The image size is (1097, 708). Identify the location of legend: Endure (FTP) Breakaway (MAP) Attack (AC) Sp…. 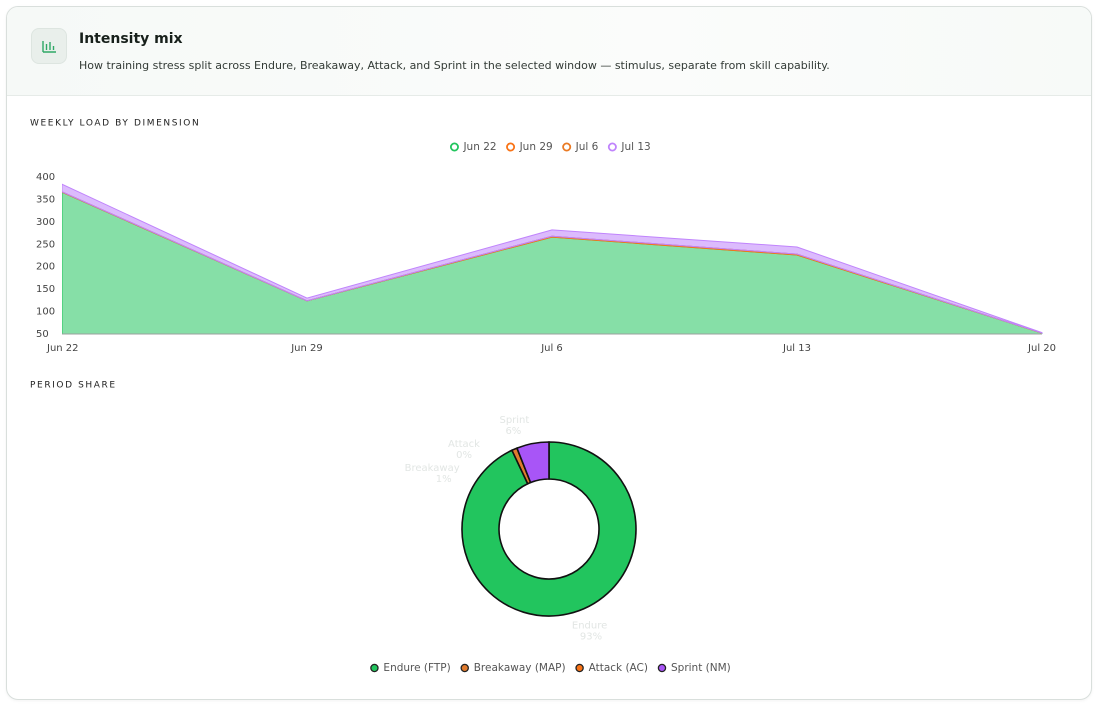
(550, 668).